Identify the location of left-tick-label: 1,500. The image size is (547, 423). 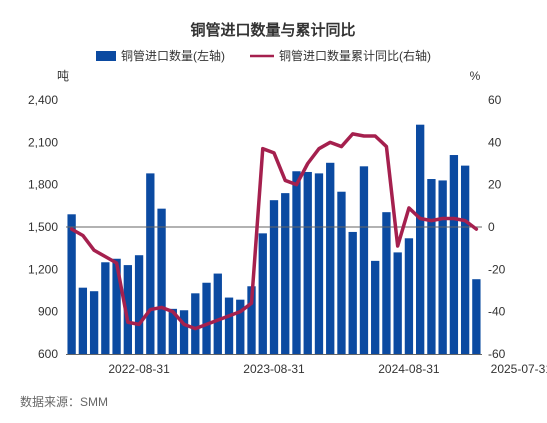
(43, 227).